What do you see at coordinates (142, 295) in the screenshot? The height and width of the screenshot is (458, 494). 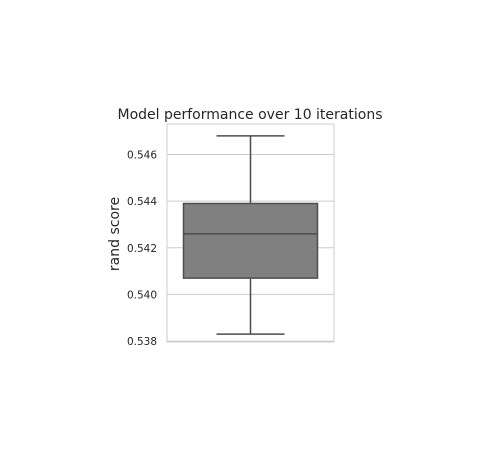 I see `y-tick-label: 0.540` at bounding box center [142, 295].